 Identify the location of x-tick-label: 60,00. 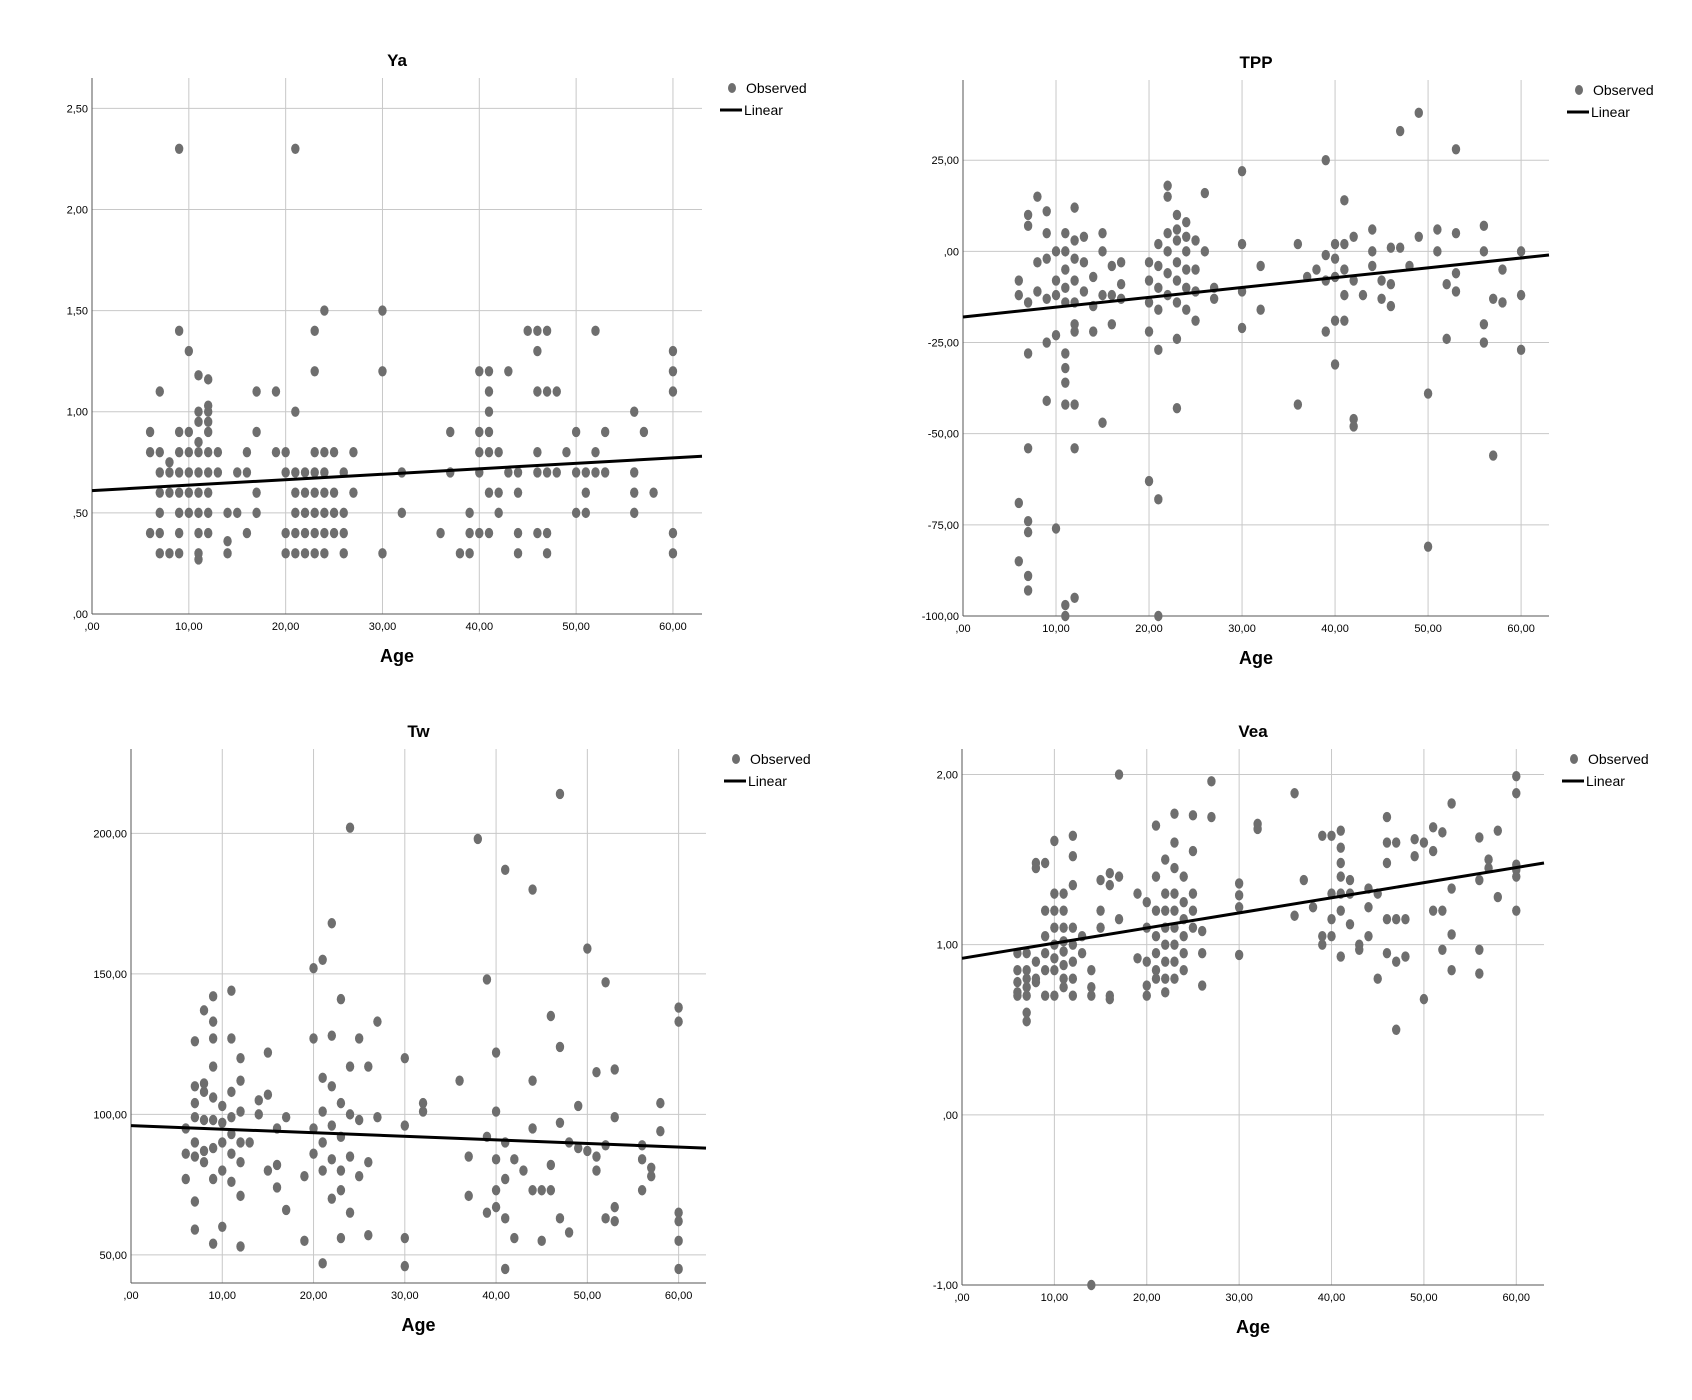
(1517, 1298).